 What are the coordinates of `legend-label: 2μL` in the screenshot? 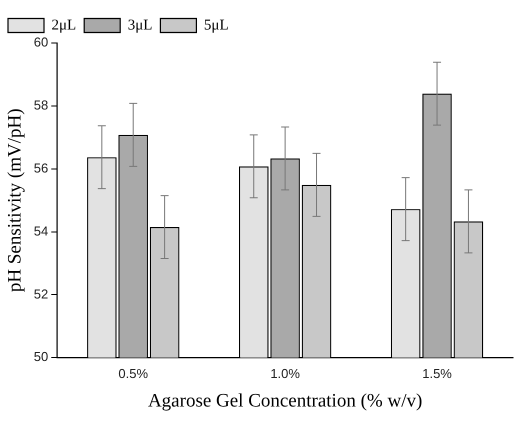 It's located at (64, 25).